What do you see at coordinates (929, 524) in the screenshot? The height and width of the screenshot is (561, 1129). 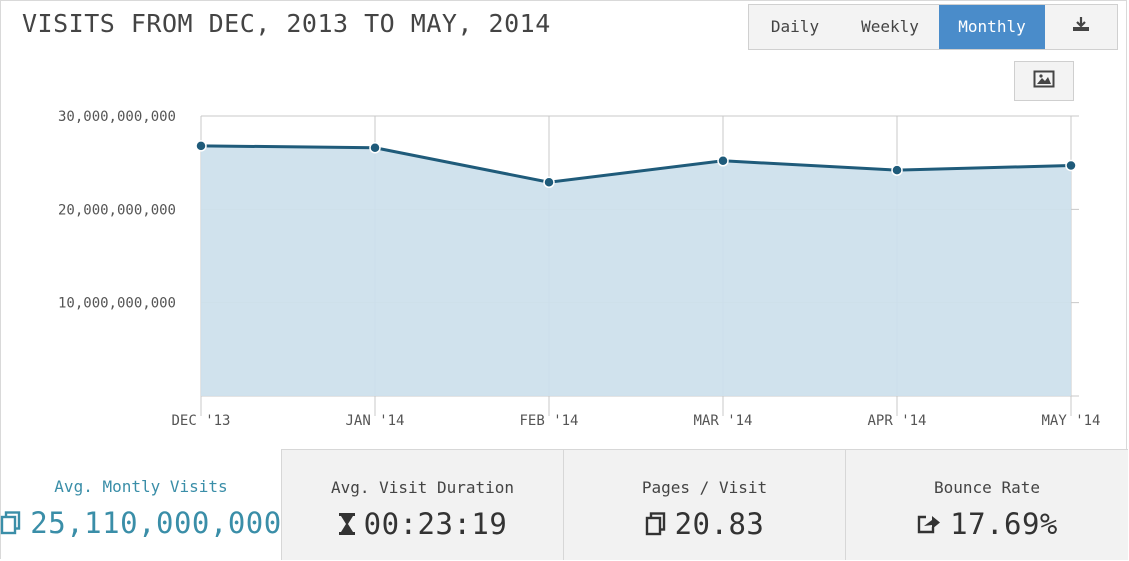 I see `bounce-icon` at bounding box center [929, 524].